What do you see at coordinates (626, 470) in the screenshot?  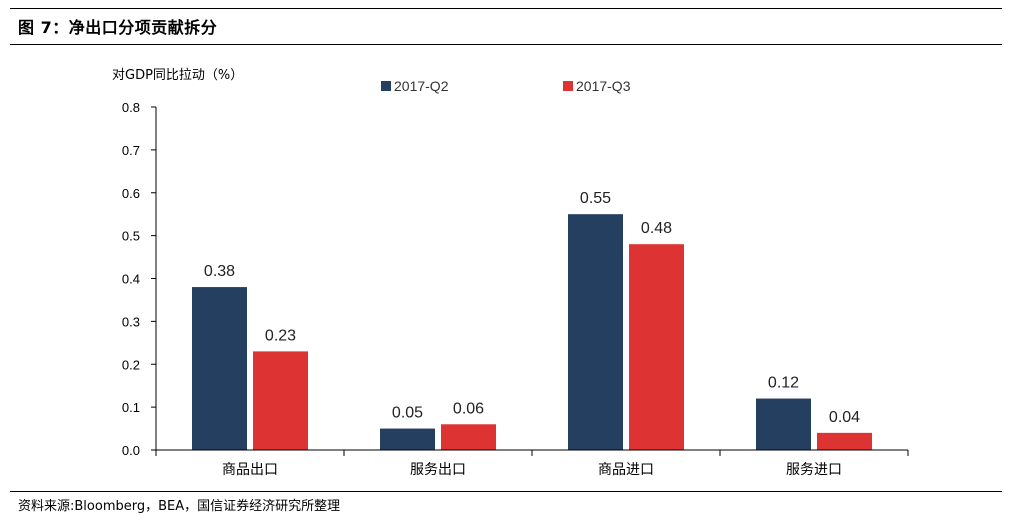 I see `x-tick-label: 商品进口` at bounding box center [626, 470].